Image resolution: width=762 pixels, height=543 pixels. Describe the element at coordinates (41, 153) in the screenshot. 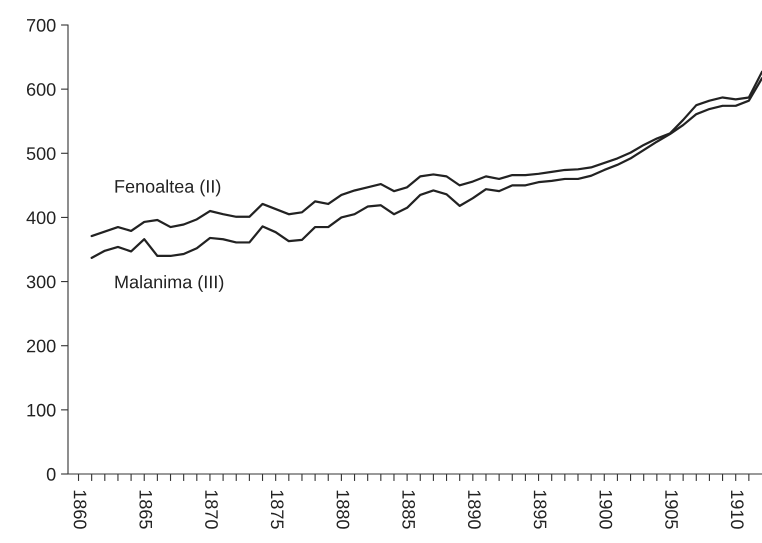

I see `y-tick-label: 500` at that location.